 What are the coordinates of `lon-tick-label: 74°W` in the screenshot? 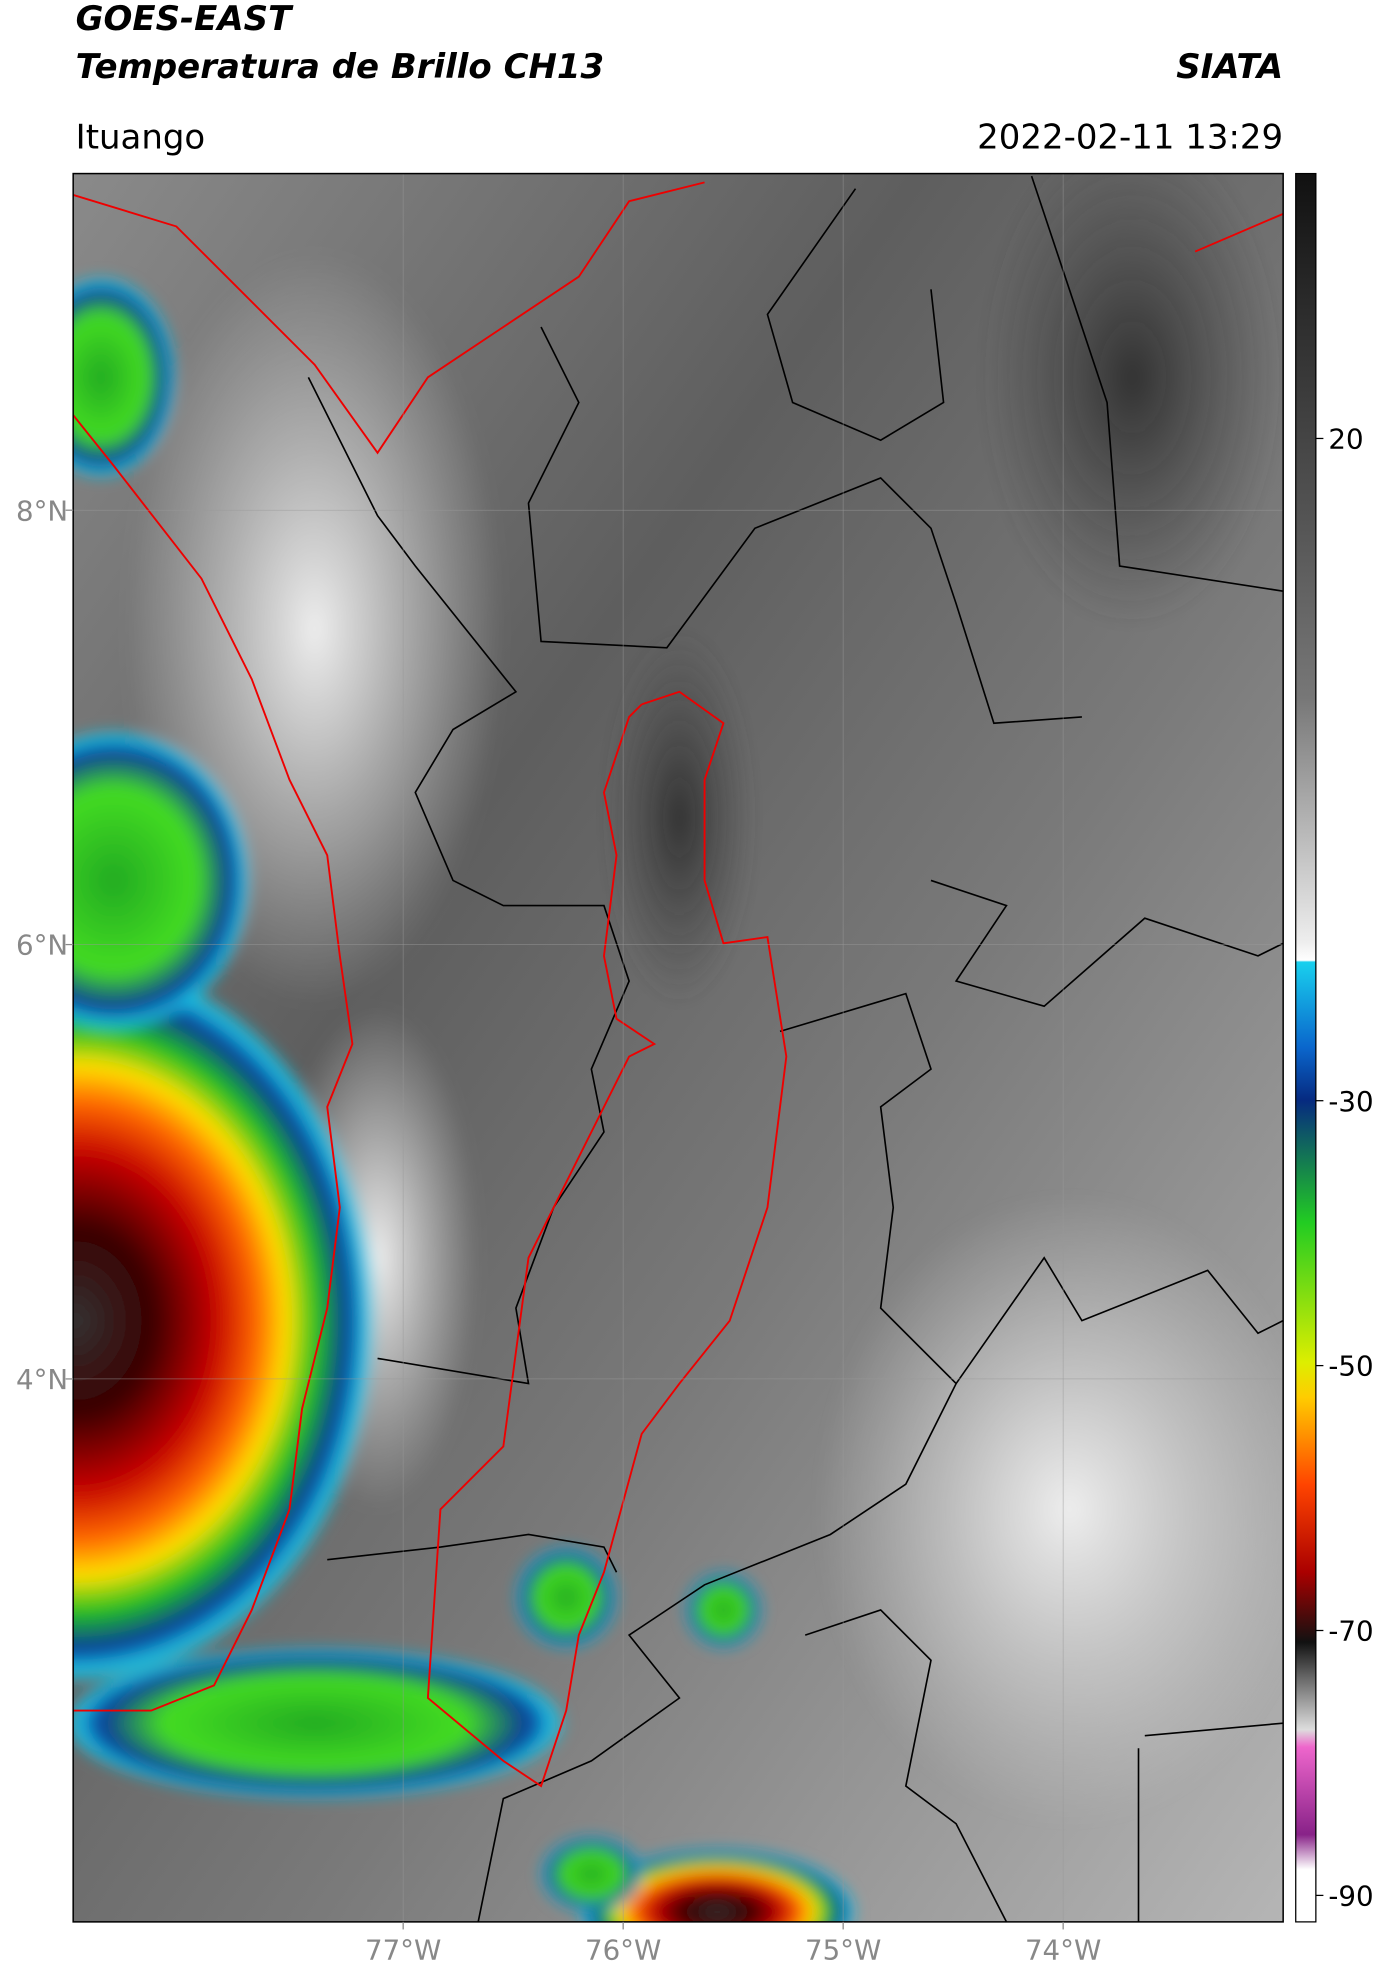 It's located at (1063, 1950).